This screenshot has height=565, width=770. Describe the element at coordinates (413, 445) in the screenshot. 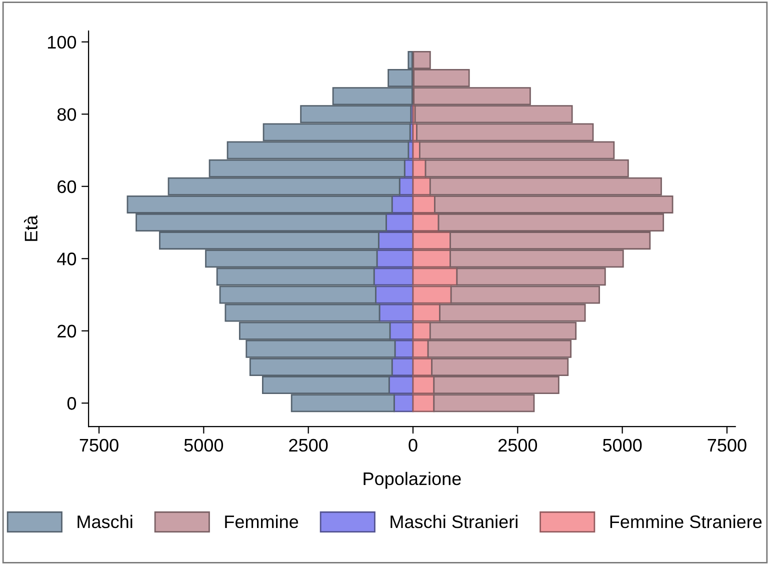

I see `x-tick-label: 0` at that location.